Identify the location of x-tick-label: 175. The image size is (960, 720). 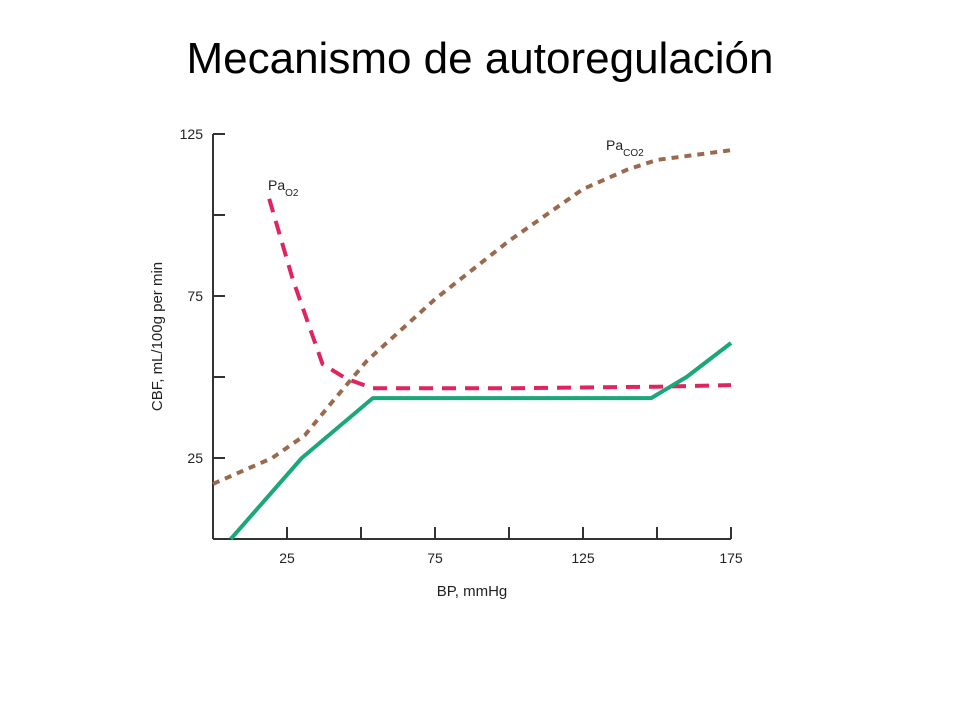
(731, 558).